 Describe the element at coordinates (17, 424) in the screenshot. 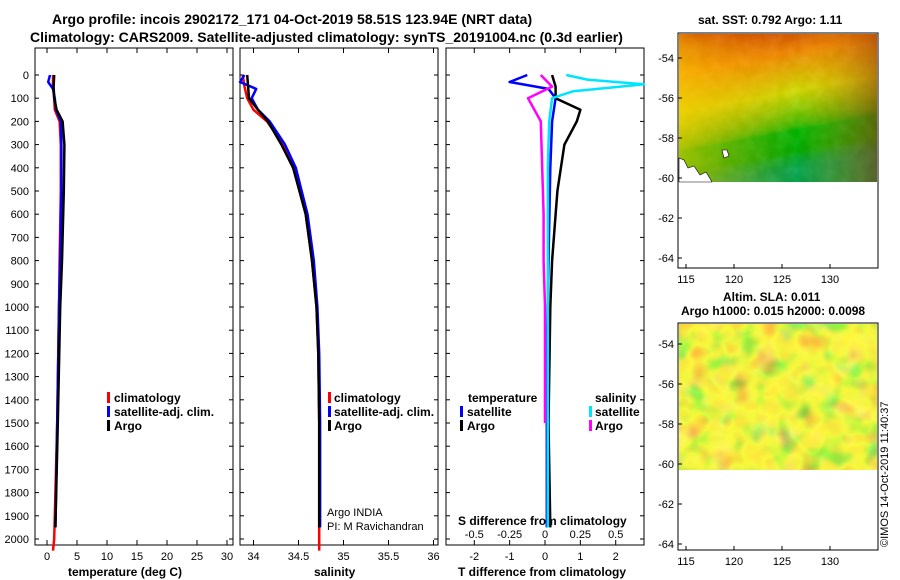

I see `depth-tick-label: 1500` at that location.